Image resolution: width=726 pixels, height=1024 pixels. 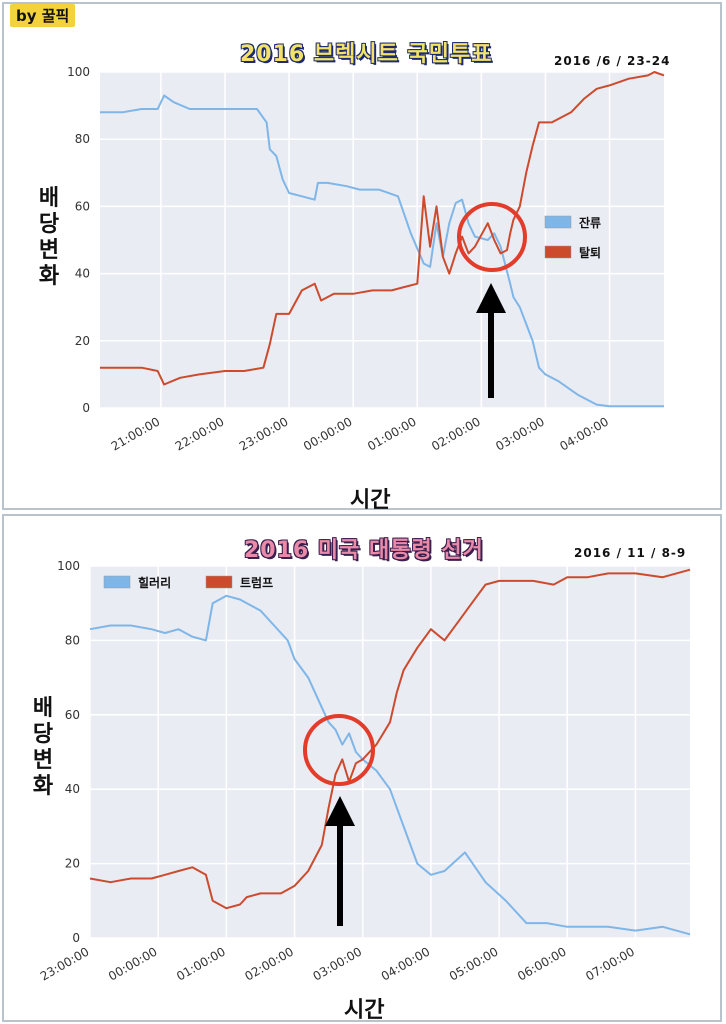 What do you see at coordinates (200, 433) in the screenshot?
I see `brexit-x-tick-label: 22:00:00` at bounding box center [200, 433].